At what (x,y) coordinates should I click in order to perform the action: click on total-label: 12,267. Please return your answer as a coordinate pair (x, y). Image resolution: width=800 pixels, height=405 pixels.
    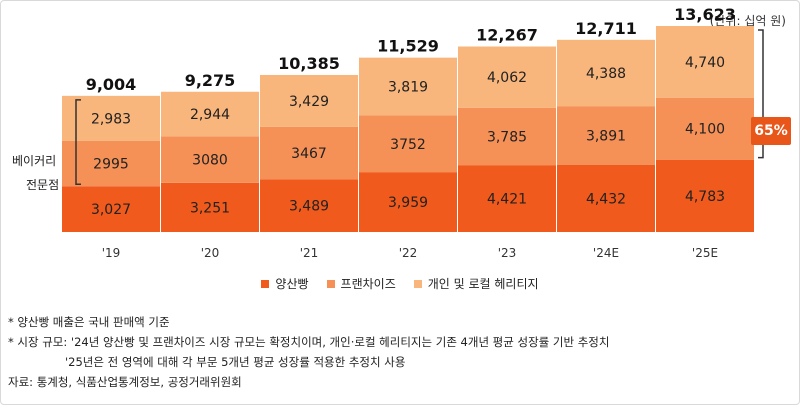
    Looking at the image, I should click on (507, 35).